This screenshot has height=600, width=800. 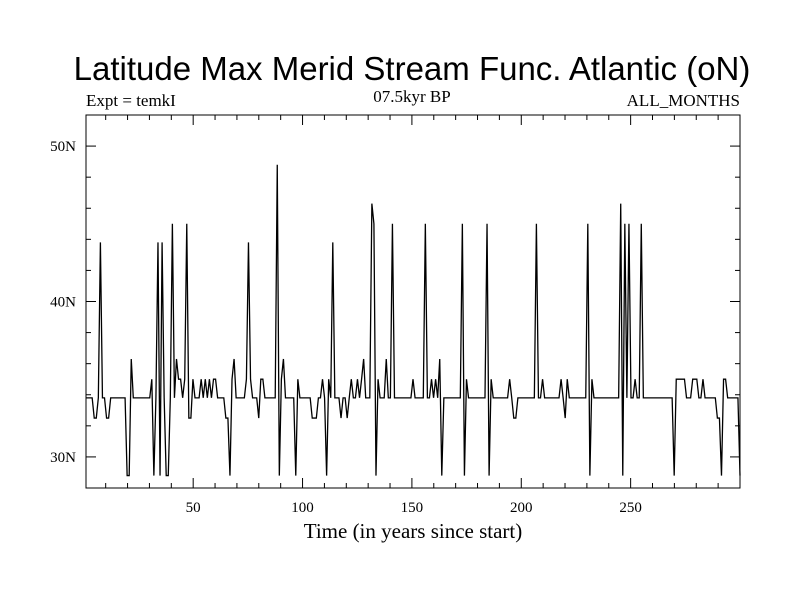 What do you see at coordinates (413, 531) in the screenshot?
I see `x-axis-label: Time (in years since start)` at bounding box center [413, 531].